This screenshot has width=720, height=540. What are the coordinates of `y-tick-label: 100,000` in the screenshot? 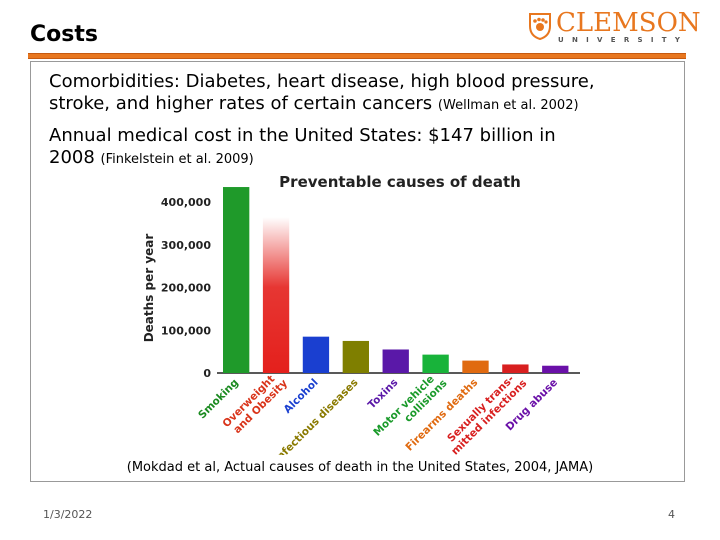 It's located at (186, 330).